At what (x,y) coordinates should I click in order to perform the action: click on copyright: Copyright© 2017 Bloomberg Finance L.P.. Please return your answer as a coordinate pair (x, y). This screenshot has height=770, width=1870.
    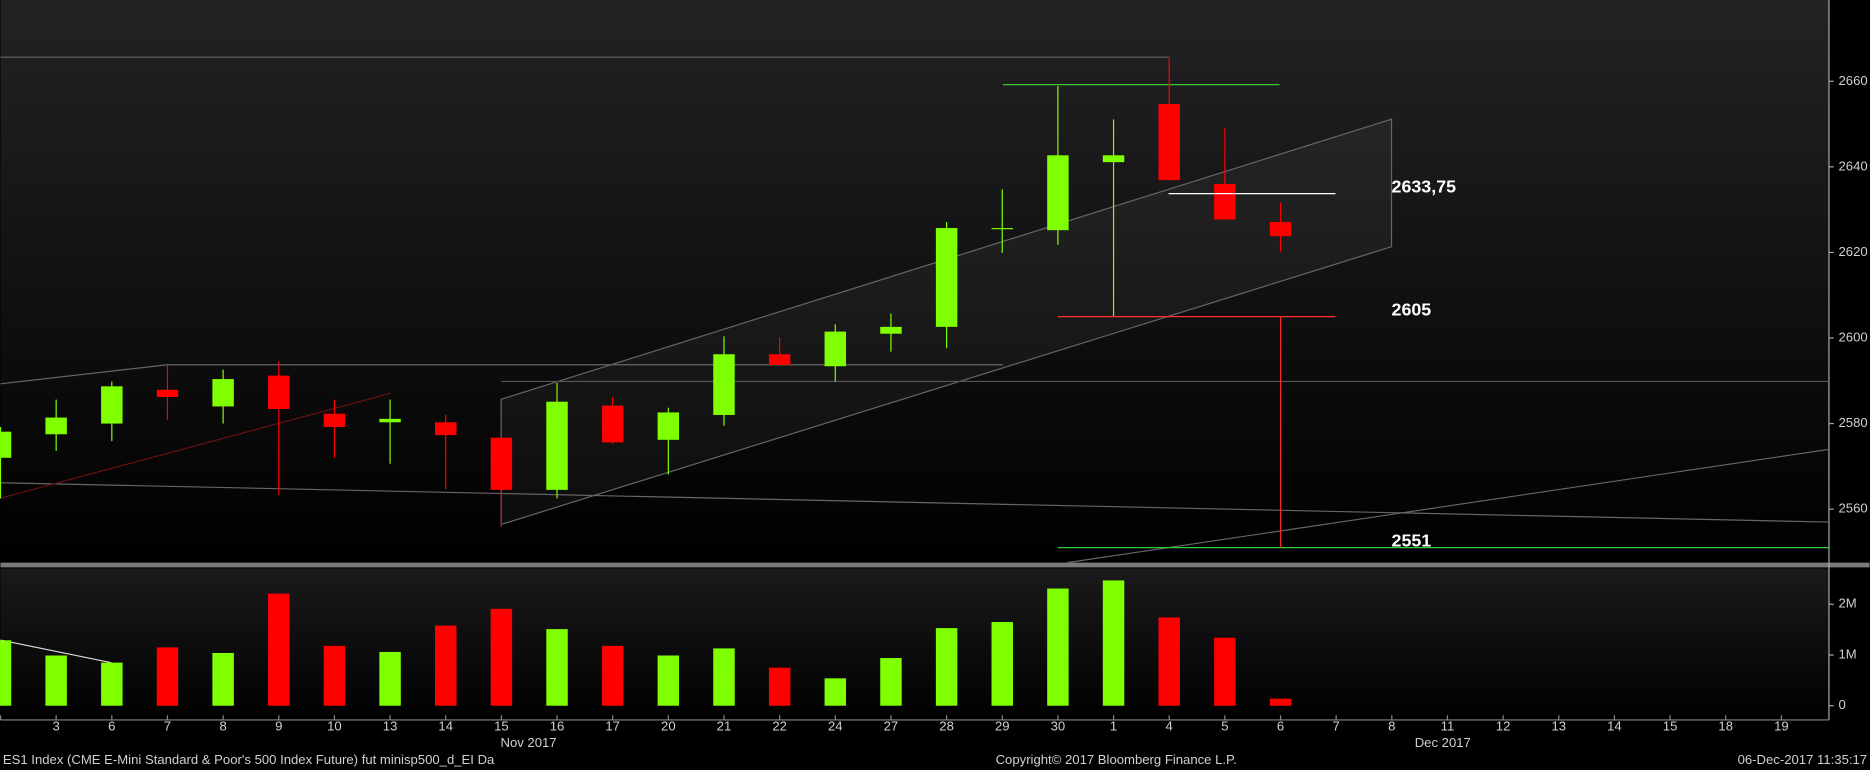
    Looking at the image, I should click on (1116, 759).